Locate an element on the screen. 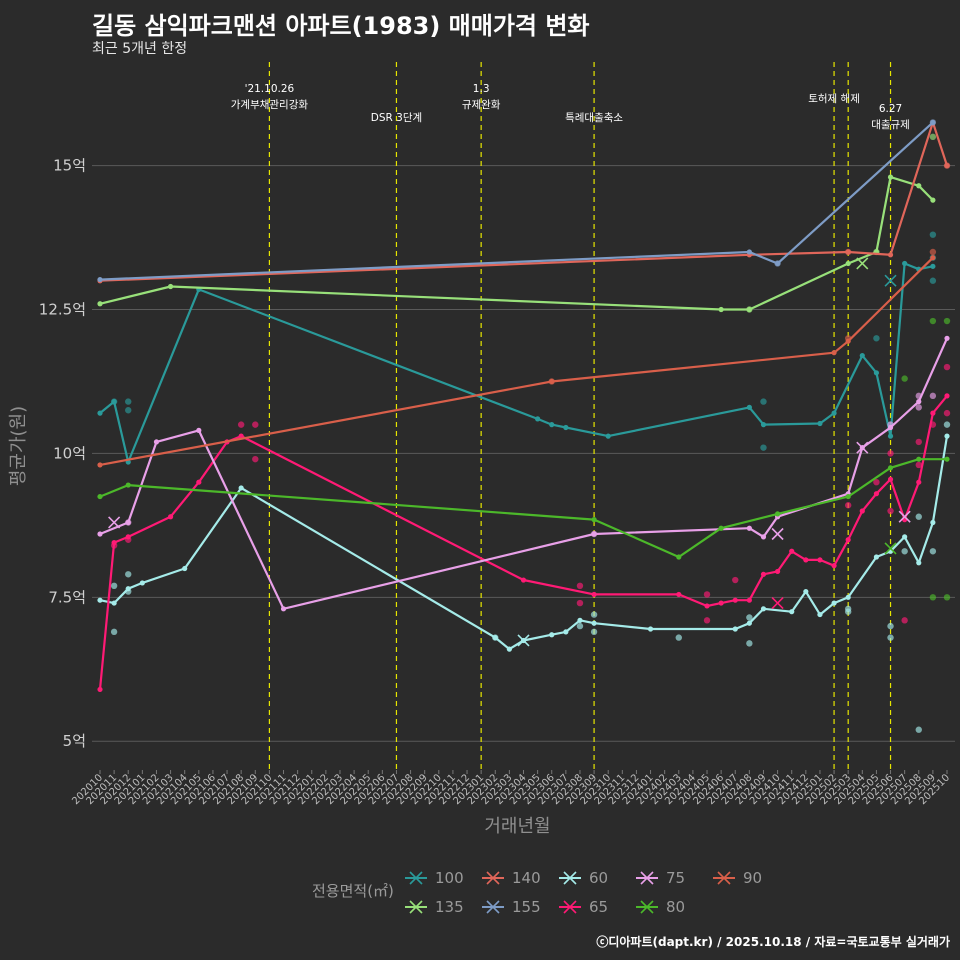  policy-annotation: 특례대출축소 is located at coordinates (594, 118).